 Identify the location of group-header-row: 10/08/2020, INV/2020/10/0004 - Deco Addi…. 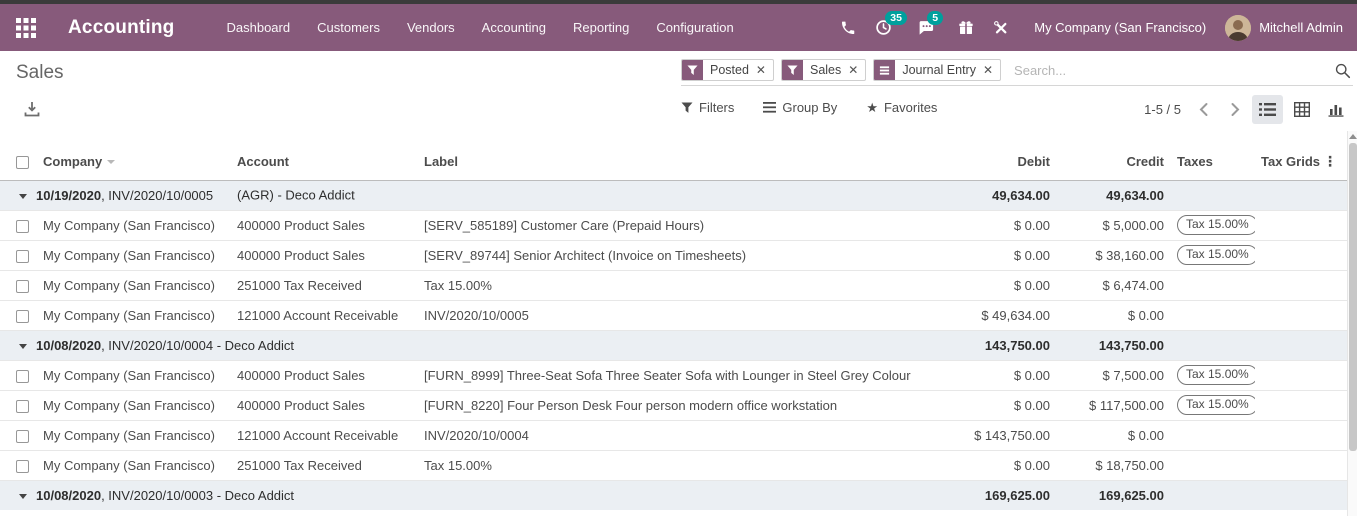
(673, 344).